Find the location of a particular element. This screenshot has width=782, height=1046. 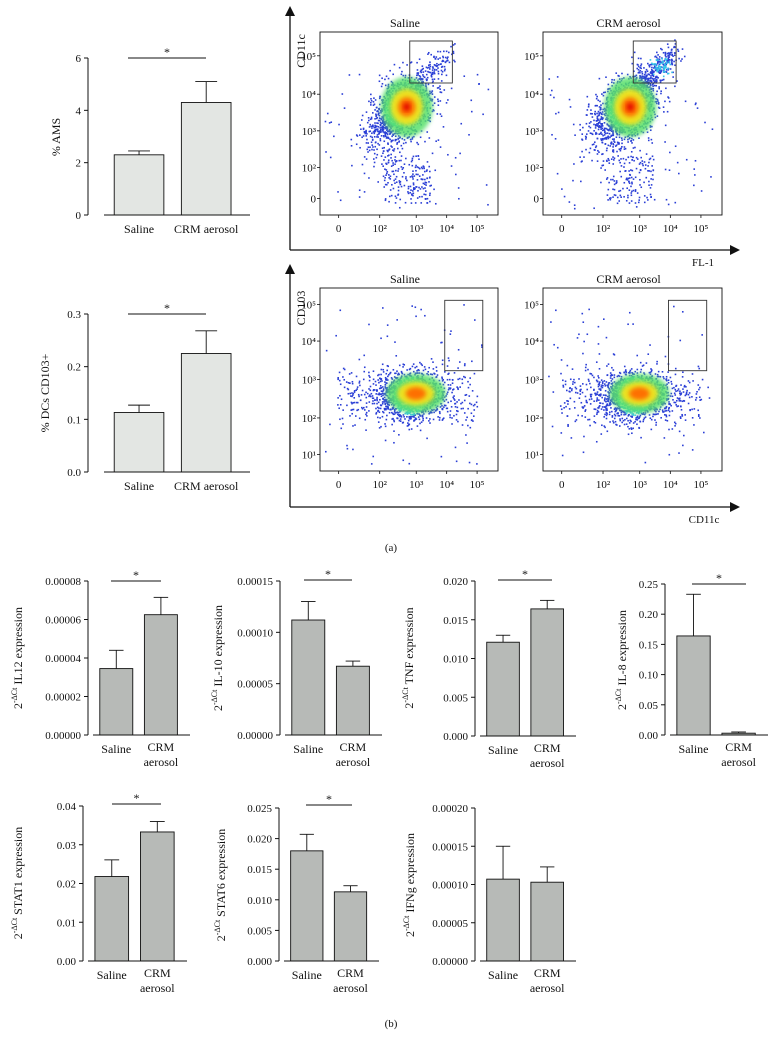

bar-ifng-crm is located at coordinates (547, 921).